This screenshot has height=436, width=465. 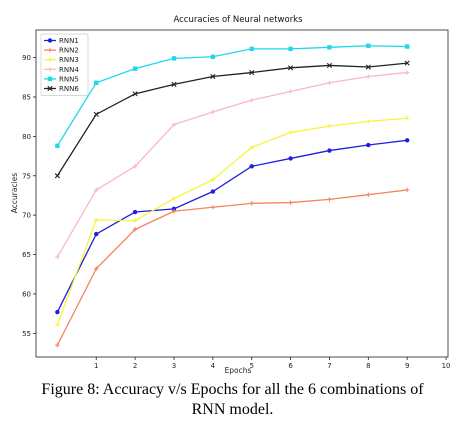 What do you see at coordinates (61, 51) in the screenshot?
I see `legend-item-rnn2: RNN2` at bounding box center [61, 51].